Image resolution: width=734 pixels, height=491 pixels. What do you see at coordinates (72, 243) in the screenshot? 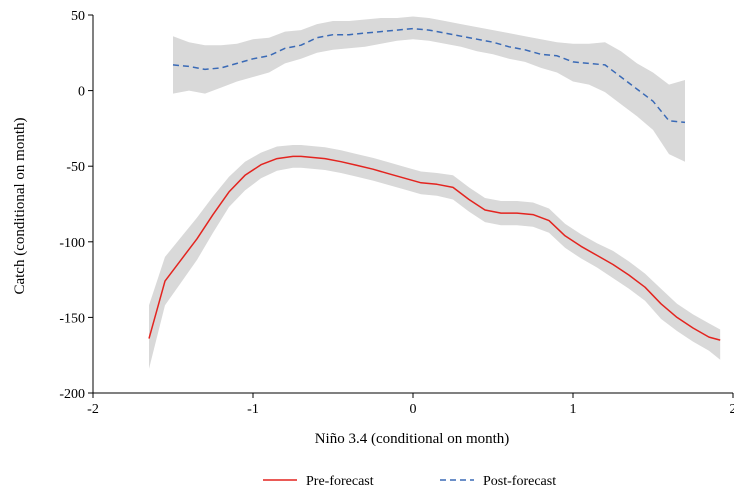
I see `y-tick-label: -100` at bounding box center [72, 243].